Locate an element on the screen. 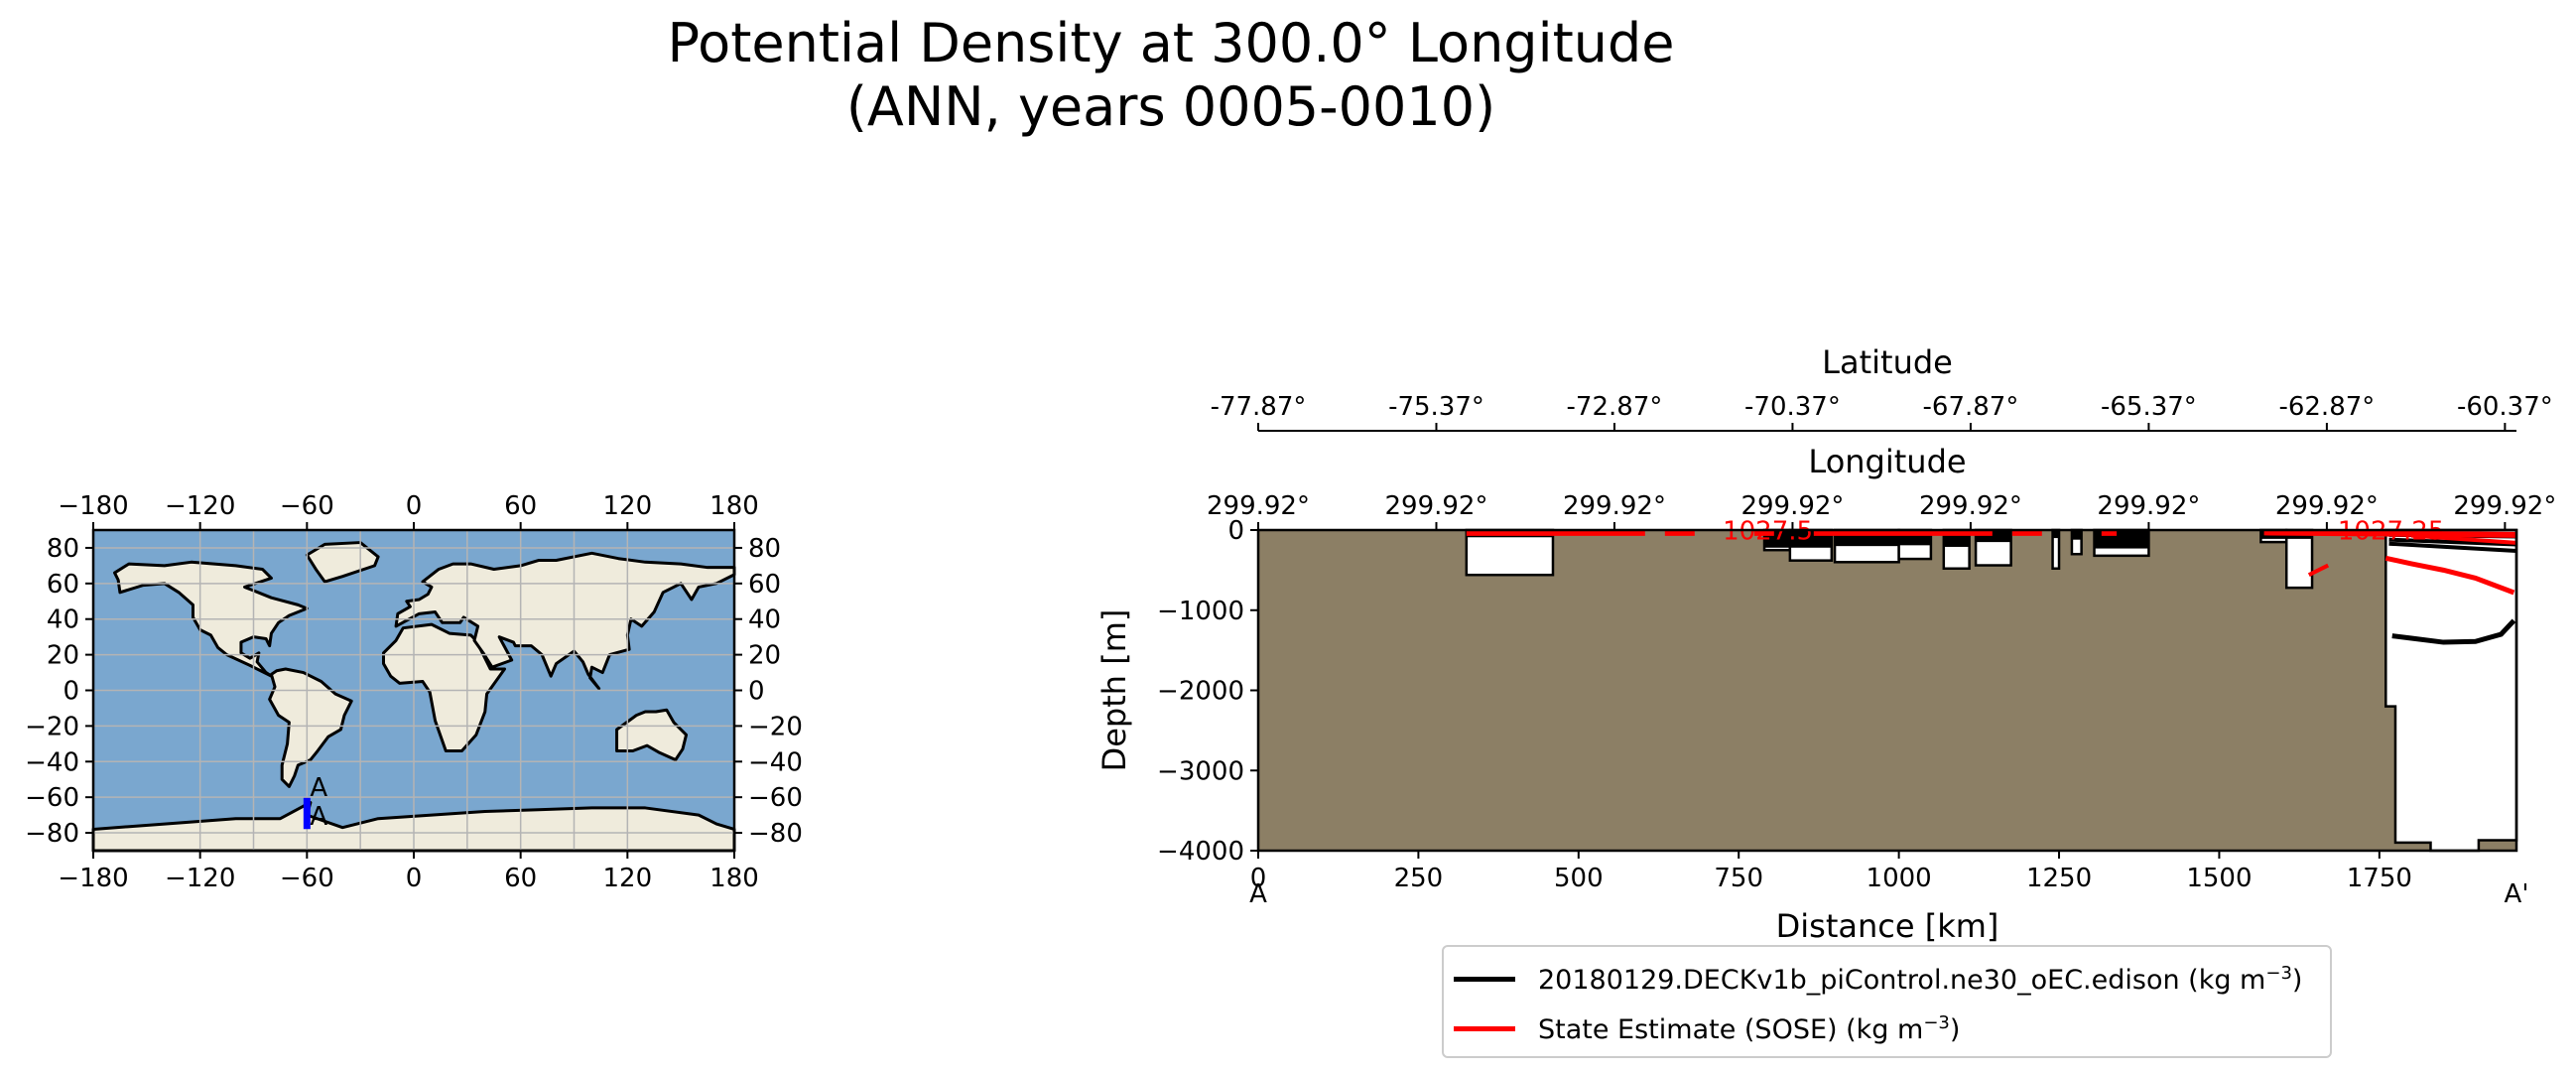 The width and height of the screenshot is (2576, 1073). latitude-axis-label: Latitude is located at coordinates (1888, 362).